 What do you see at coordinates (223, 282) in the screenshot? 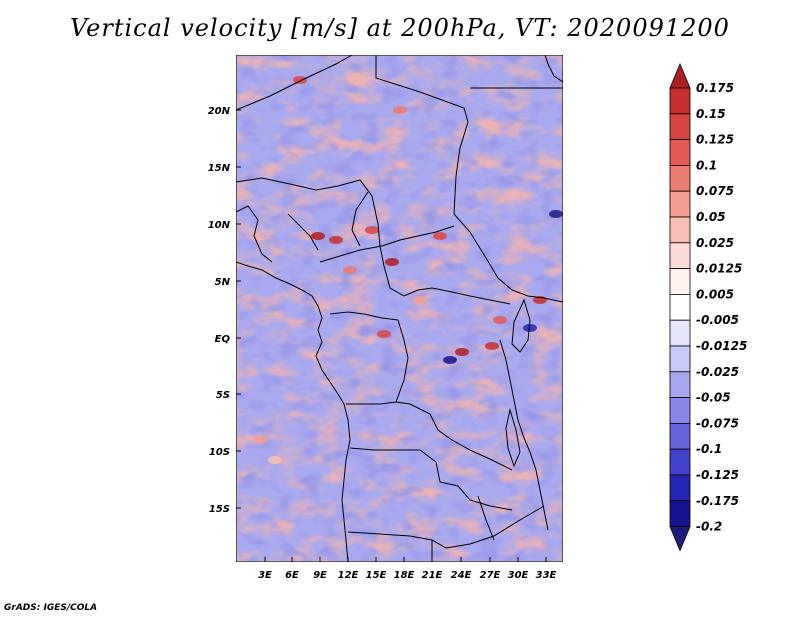
I see `lat-label: 5N` at bounding box center [223, 282].